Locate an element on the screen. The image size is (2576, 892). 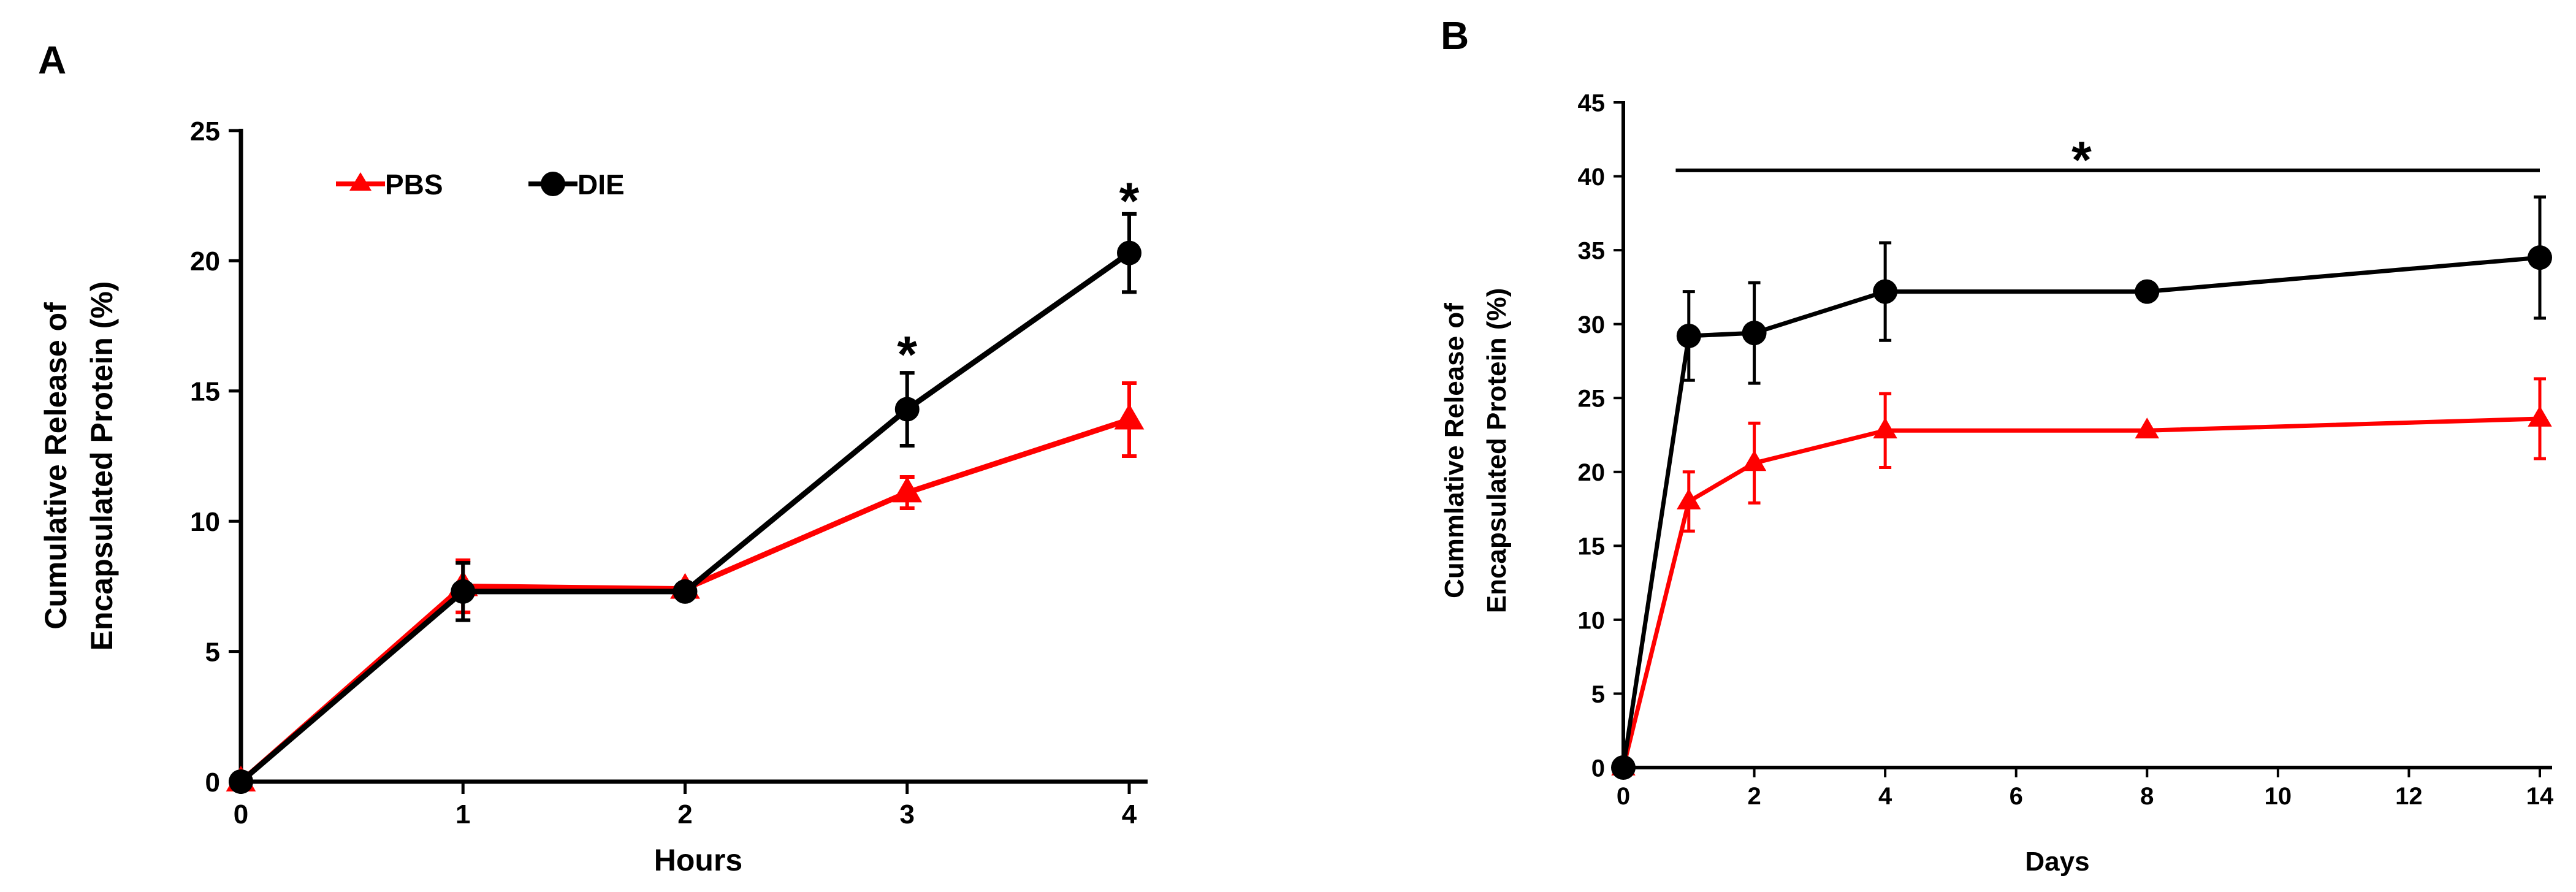
b-y-tick-label: 25 is located at coordinates (1592, 400).